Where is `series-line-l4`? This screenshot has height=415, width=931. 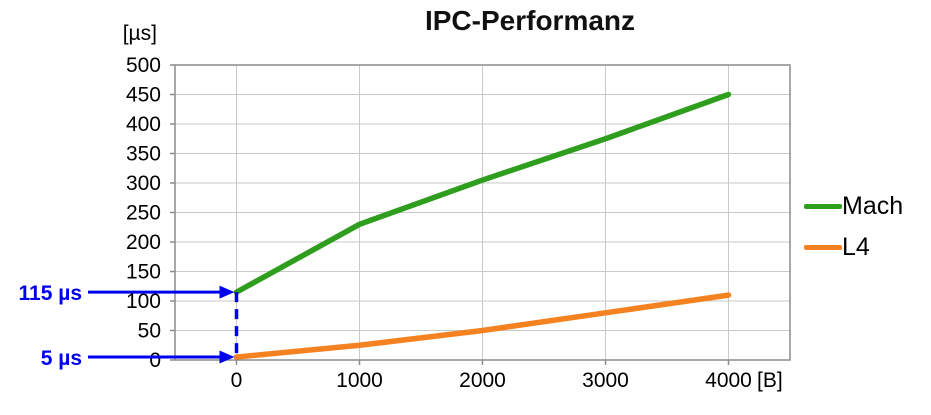
series-line-l4 is located at coordinates (482, 326).